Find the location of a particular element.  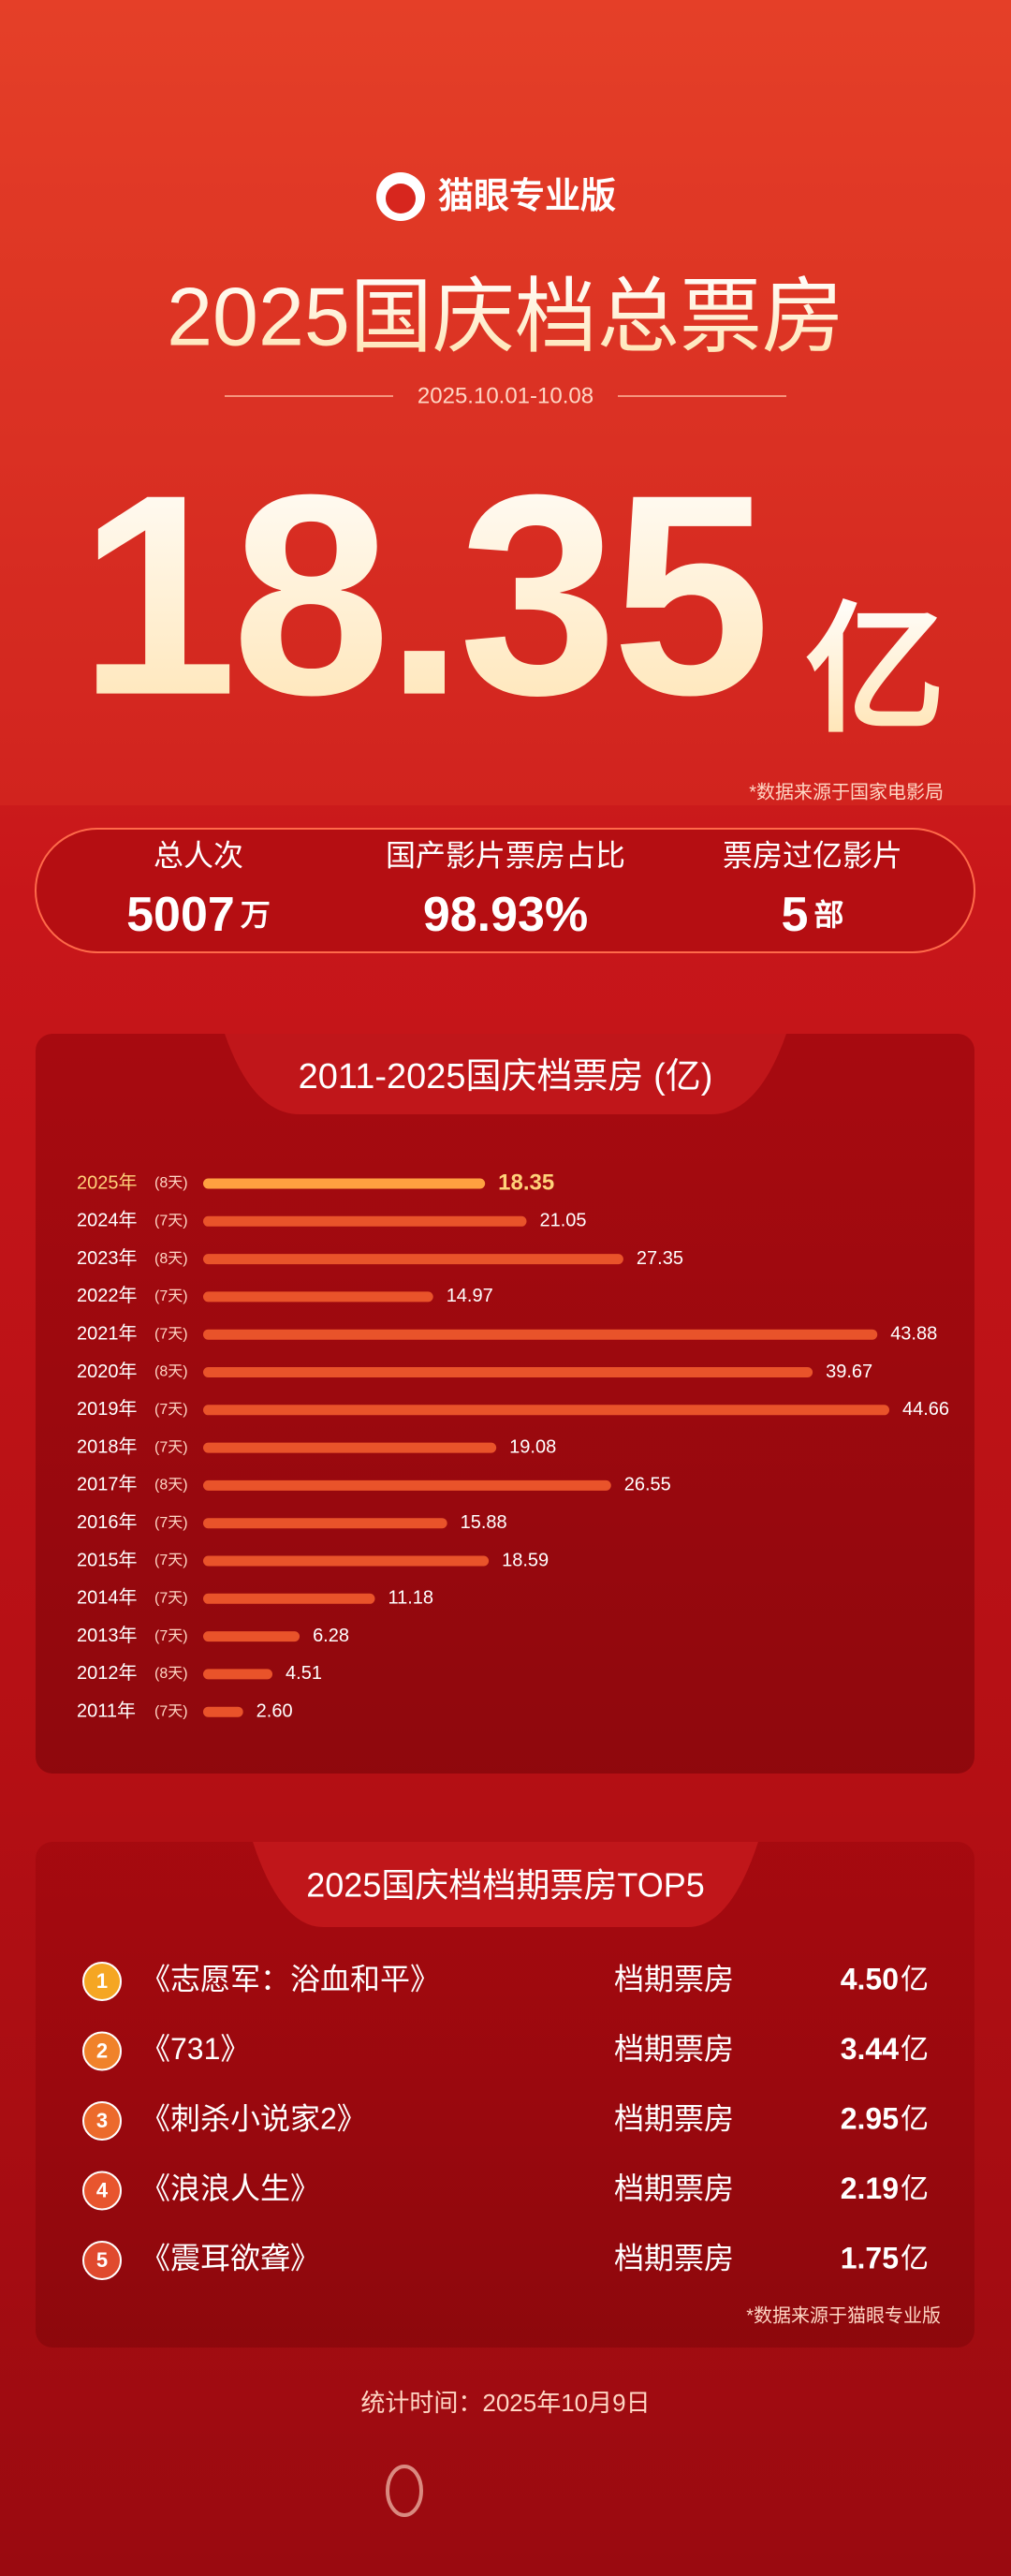

category-label: 2011年 is located at coordinates (106, 1710).